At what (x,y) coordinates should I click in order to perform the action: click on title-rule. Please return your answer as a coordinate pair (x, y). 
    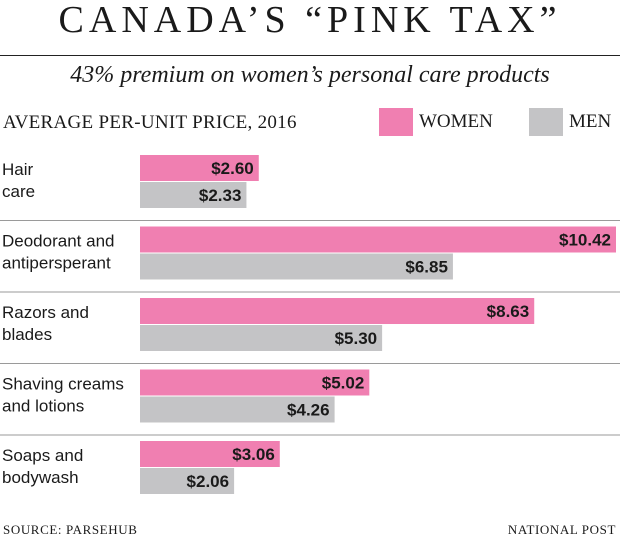
    Looking at the image, I should click on (310, 55).